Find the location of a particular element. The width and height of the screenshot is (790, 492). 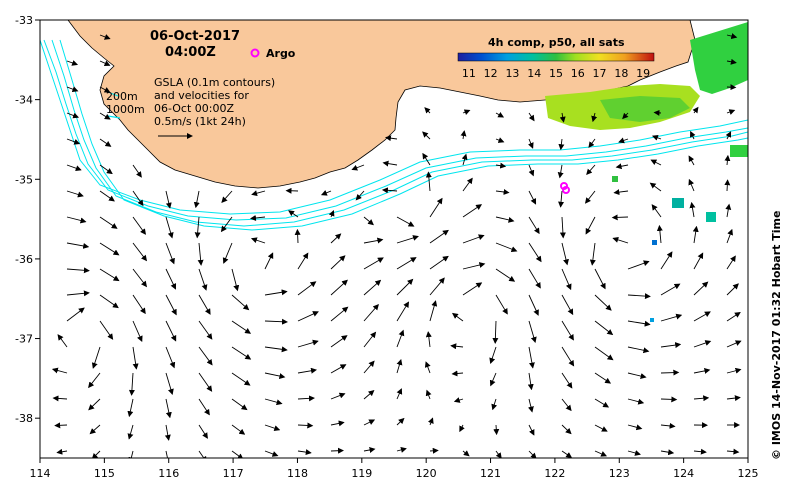

colorbar-title: 4h comp, p50, all sats is located at coordinates (556, 42).